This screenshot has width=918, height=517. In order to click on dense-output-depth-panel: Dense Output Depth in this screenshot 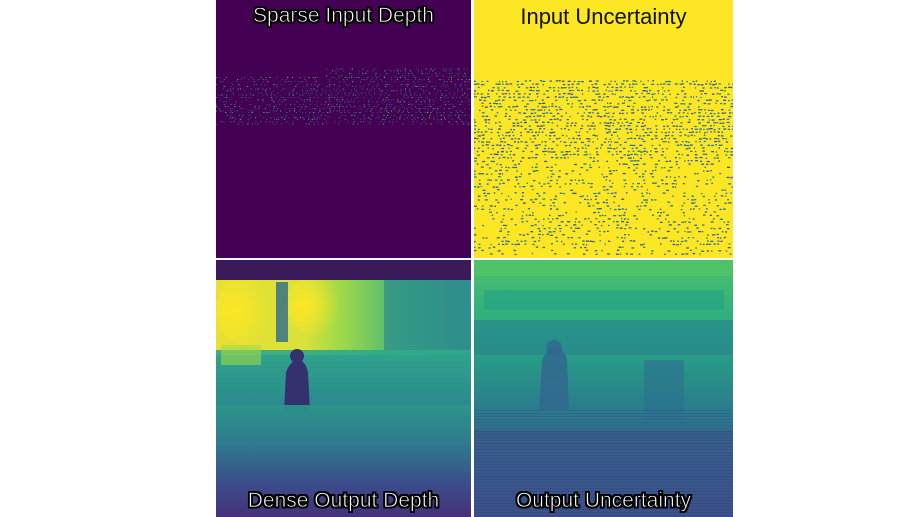, I will do `click(343, 388)`.